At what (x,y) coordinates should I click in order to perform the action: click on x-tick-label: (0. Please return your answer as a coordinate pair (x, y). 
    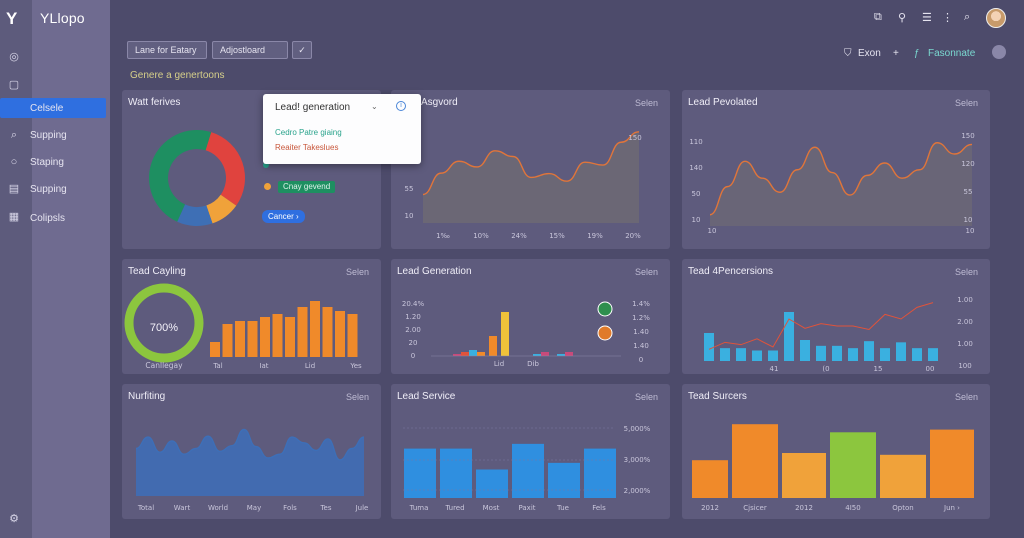
    Looking at the image, I should click on (825, 369).